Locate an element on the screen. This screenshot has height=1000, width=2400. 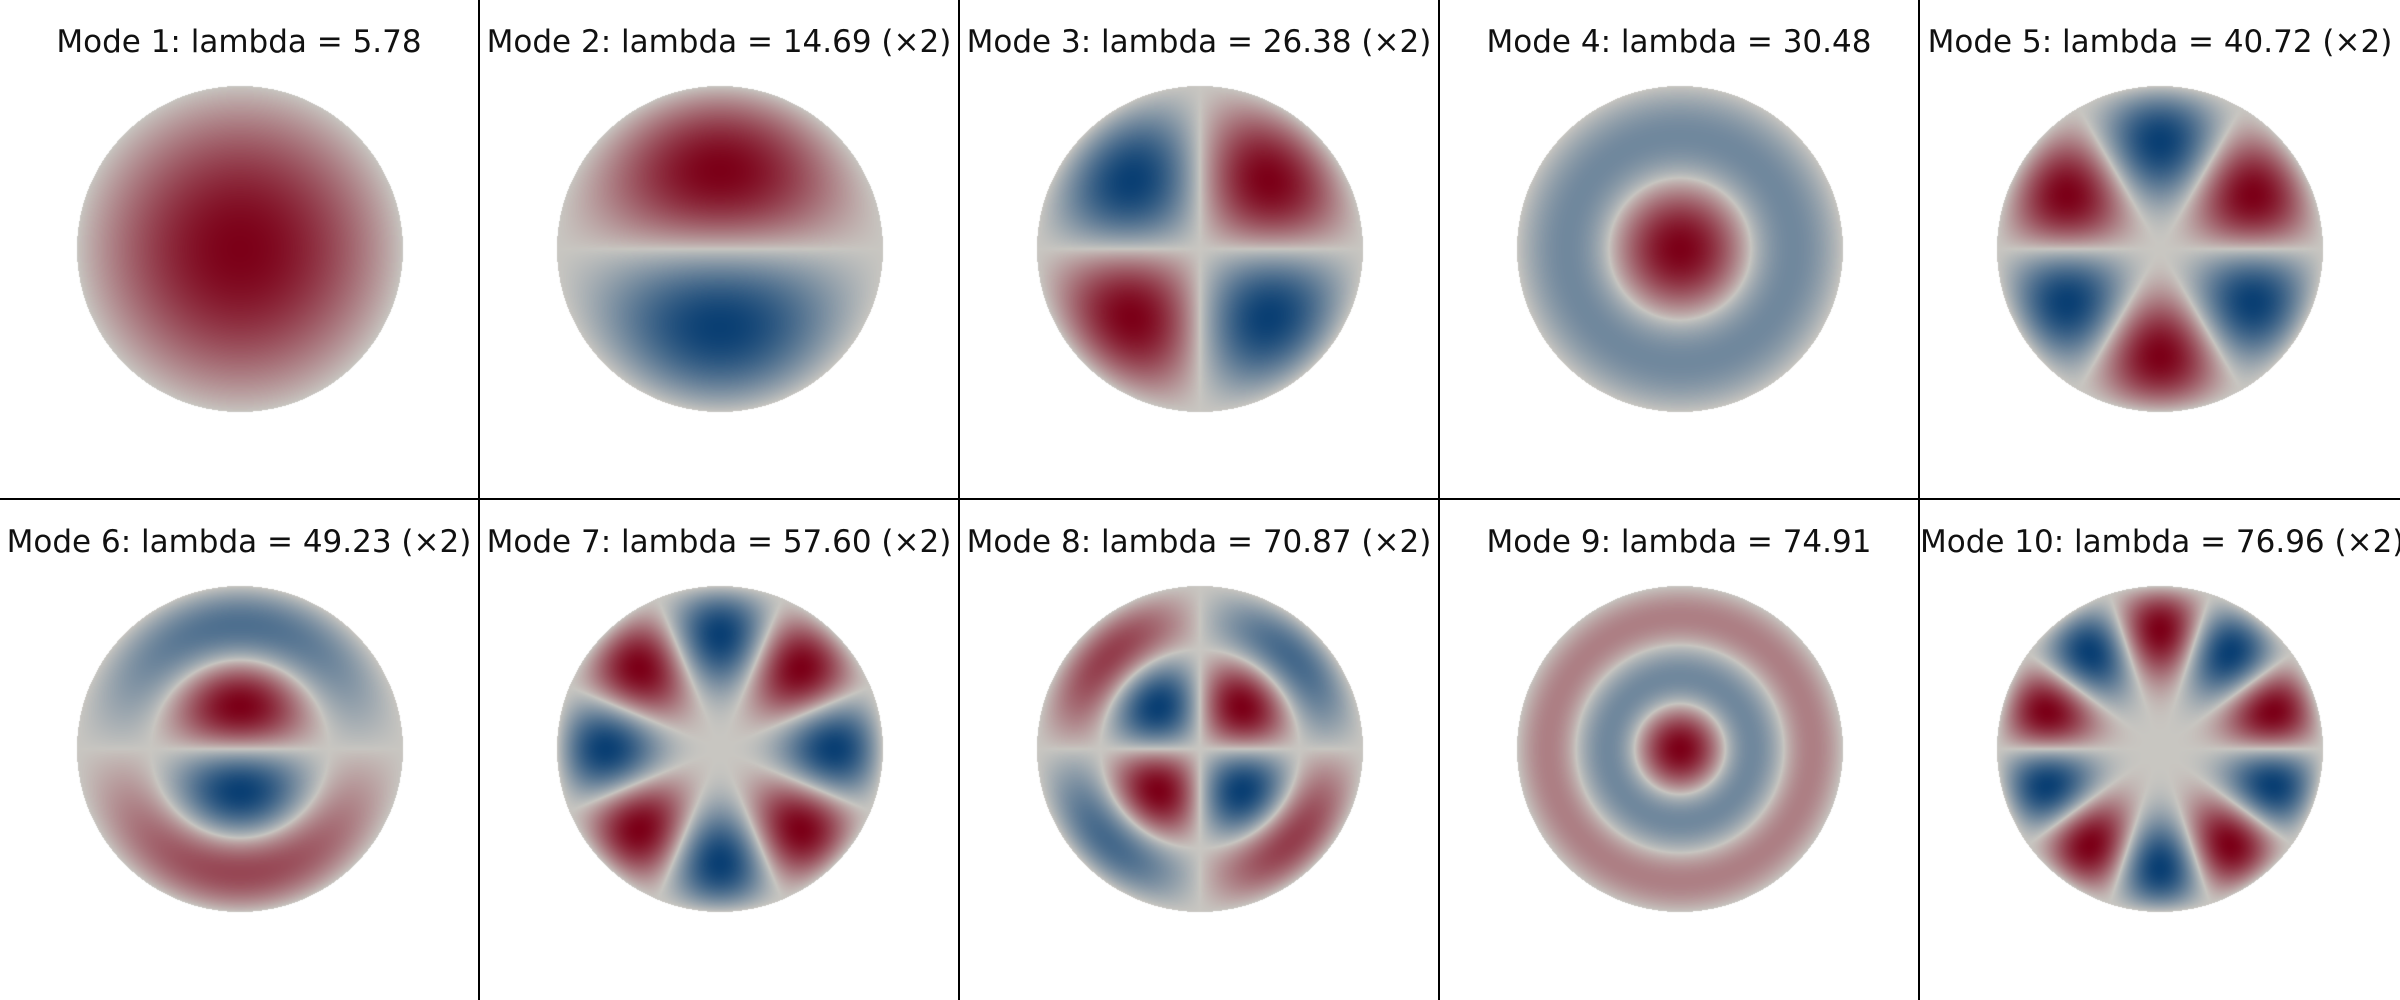
mode-title: Mode 9: lambda = 74.91 is located at coordinates (1679, 542).